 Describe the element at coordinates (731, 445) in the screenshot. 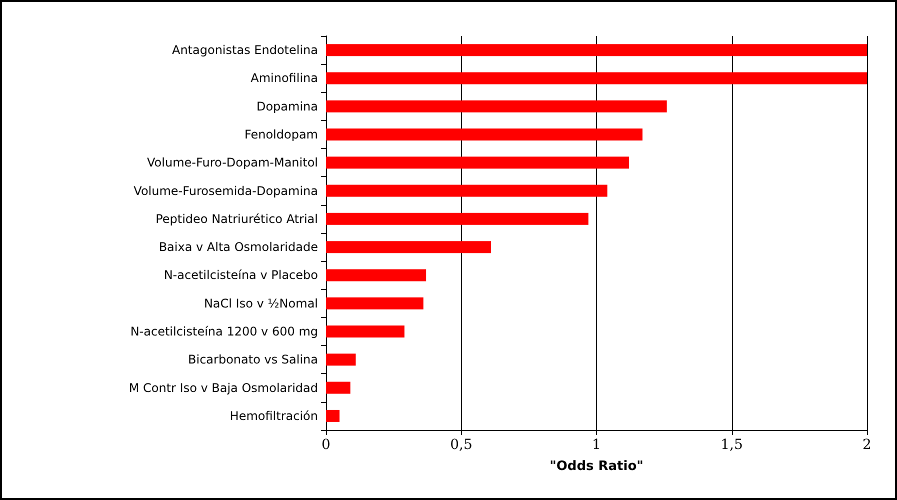

I see `x-tick-label: 1,5` at that location.